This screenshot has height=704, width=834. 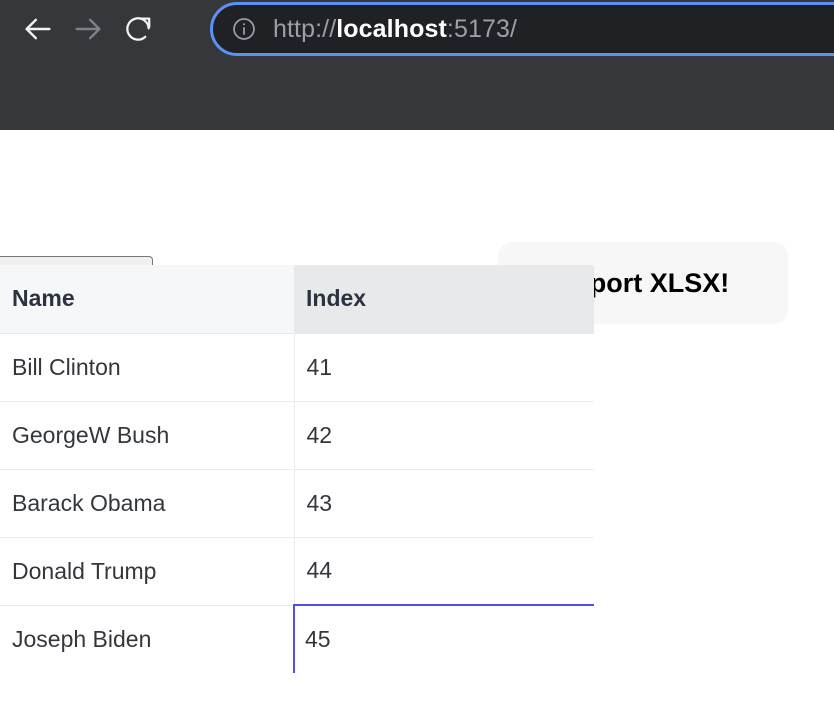 I want to click on table-row: Joseph Biden 45, so click(x=297, y=638).